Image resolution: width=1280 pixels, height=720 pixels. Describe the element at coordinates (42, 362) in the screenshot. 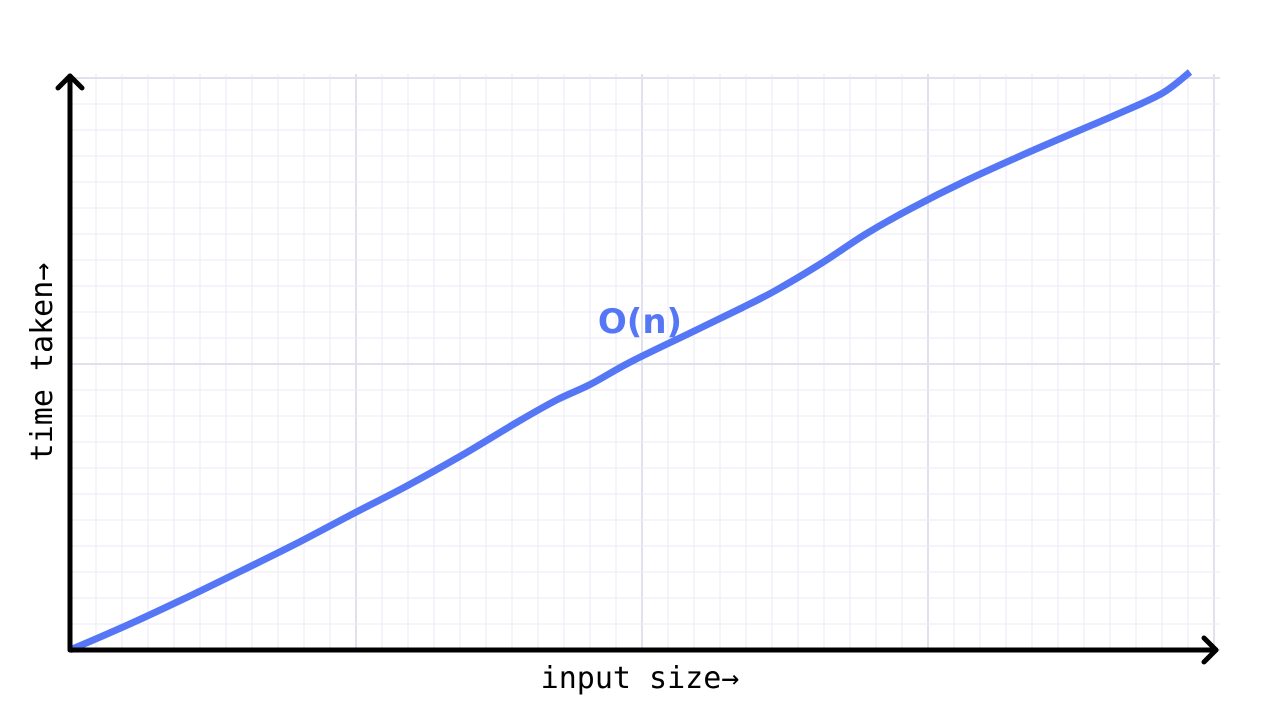

I see `y-axis-label: time taken→` at that location.